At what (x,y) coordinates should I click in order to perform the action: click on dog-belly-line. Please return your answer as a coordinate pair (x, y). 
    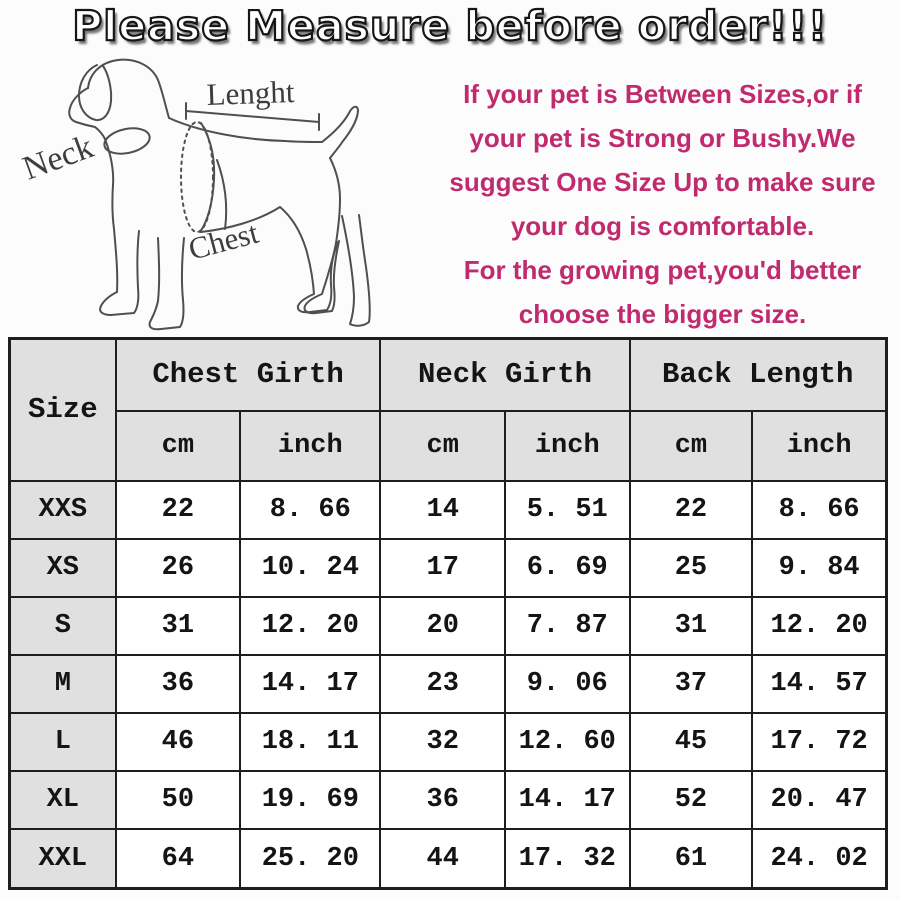
    Looking at the image, I should click on (240, 219).